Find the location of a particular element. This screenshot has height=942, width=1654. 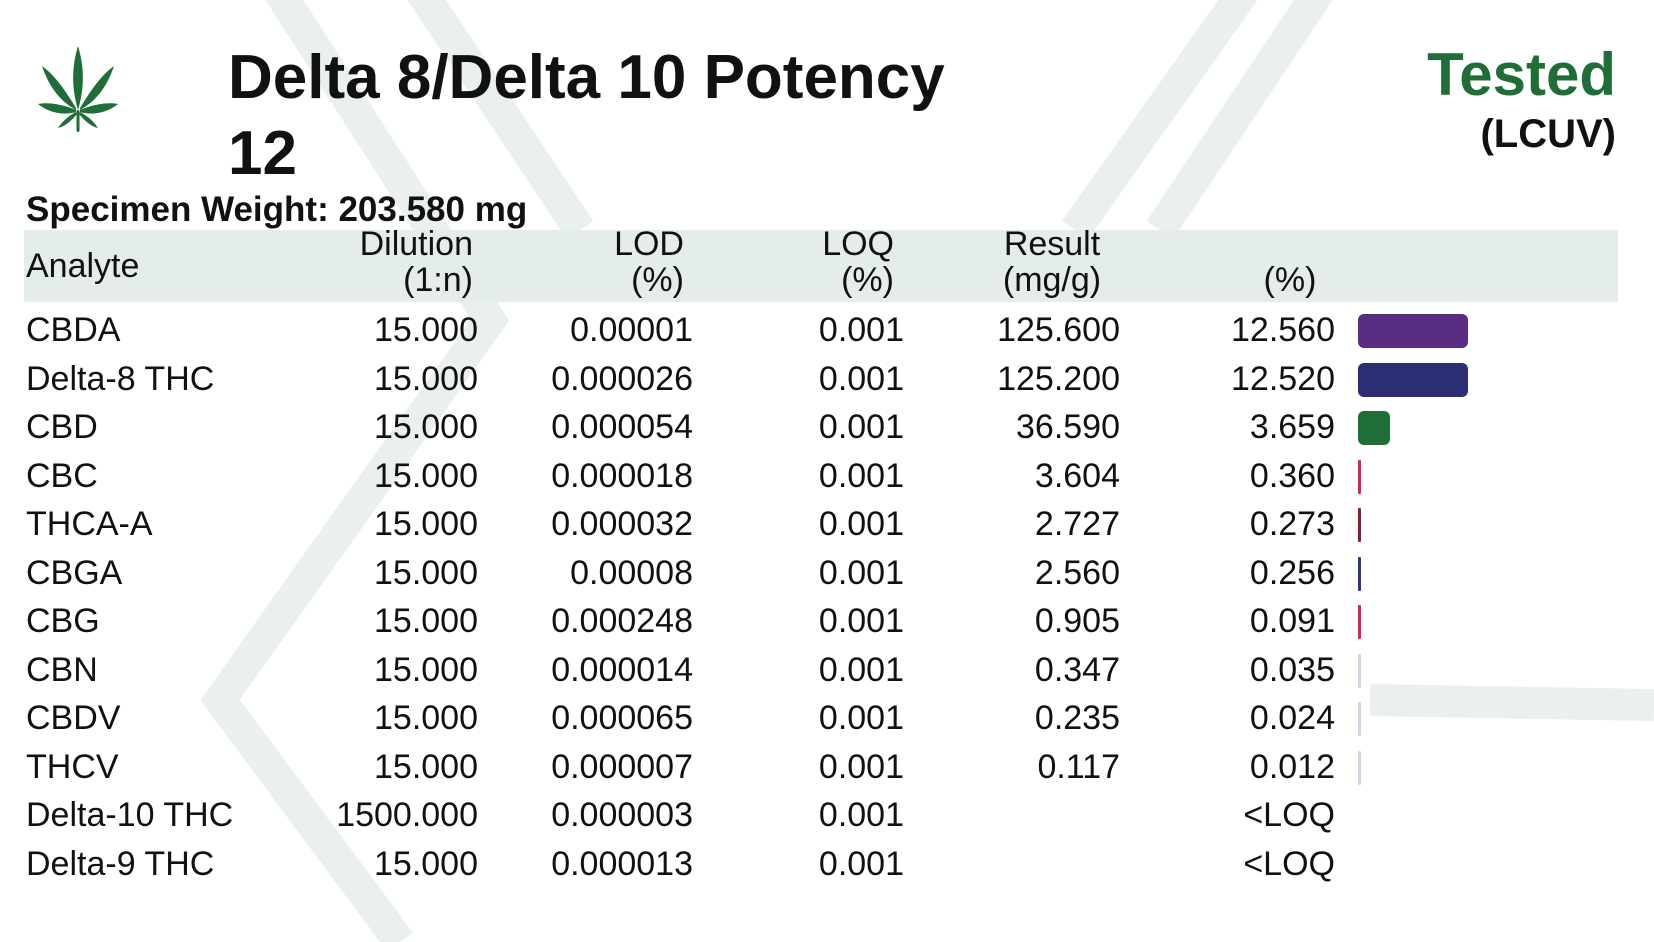

specimen-weight: Specimen Weight: 203.580 mg is located at coordinates (277, 209).